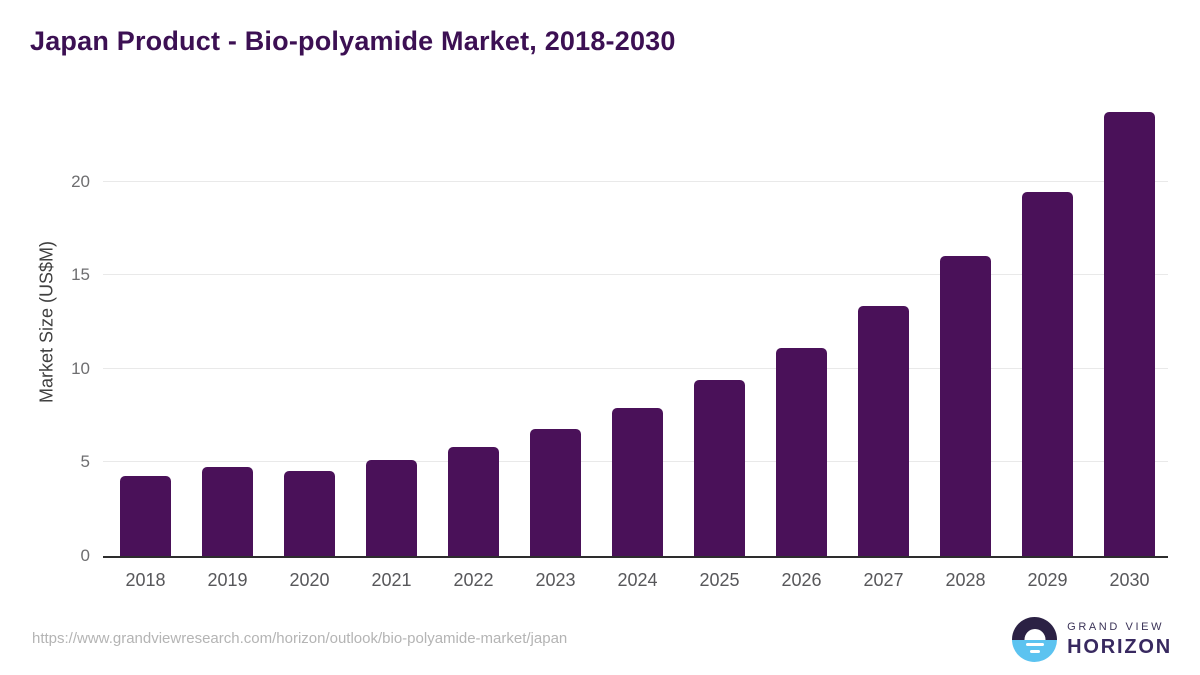  Describe the element at coordinates (85, 462) in the screenshot. I see `y-tick-label-5: 5` at that location.